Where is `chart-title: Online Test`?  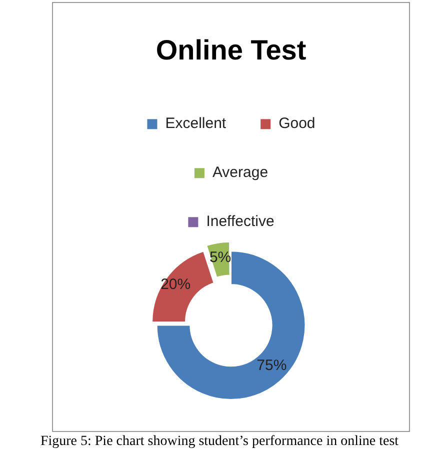
chart-title: Online Test is located at coordinates (231, 50).